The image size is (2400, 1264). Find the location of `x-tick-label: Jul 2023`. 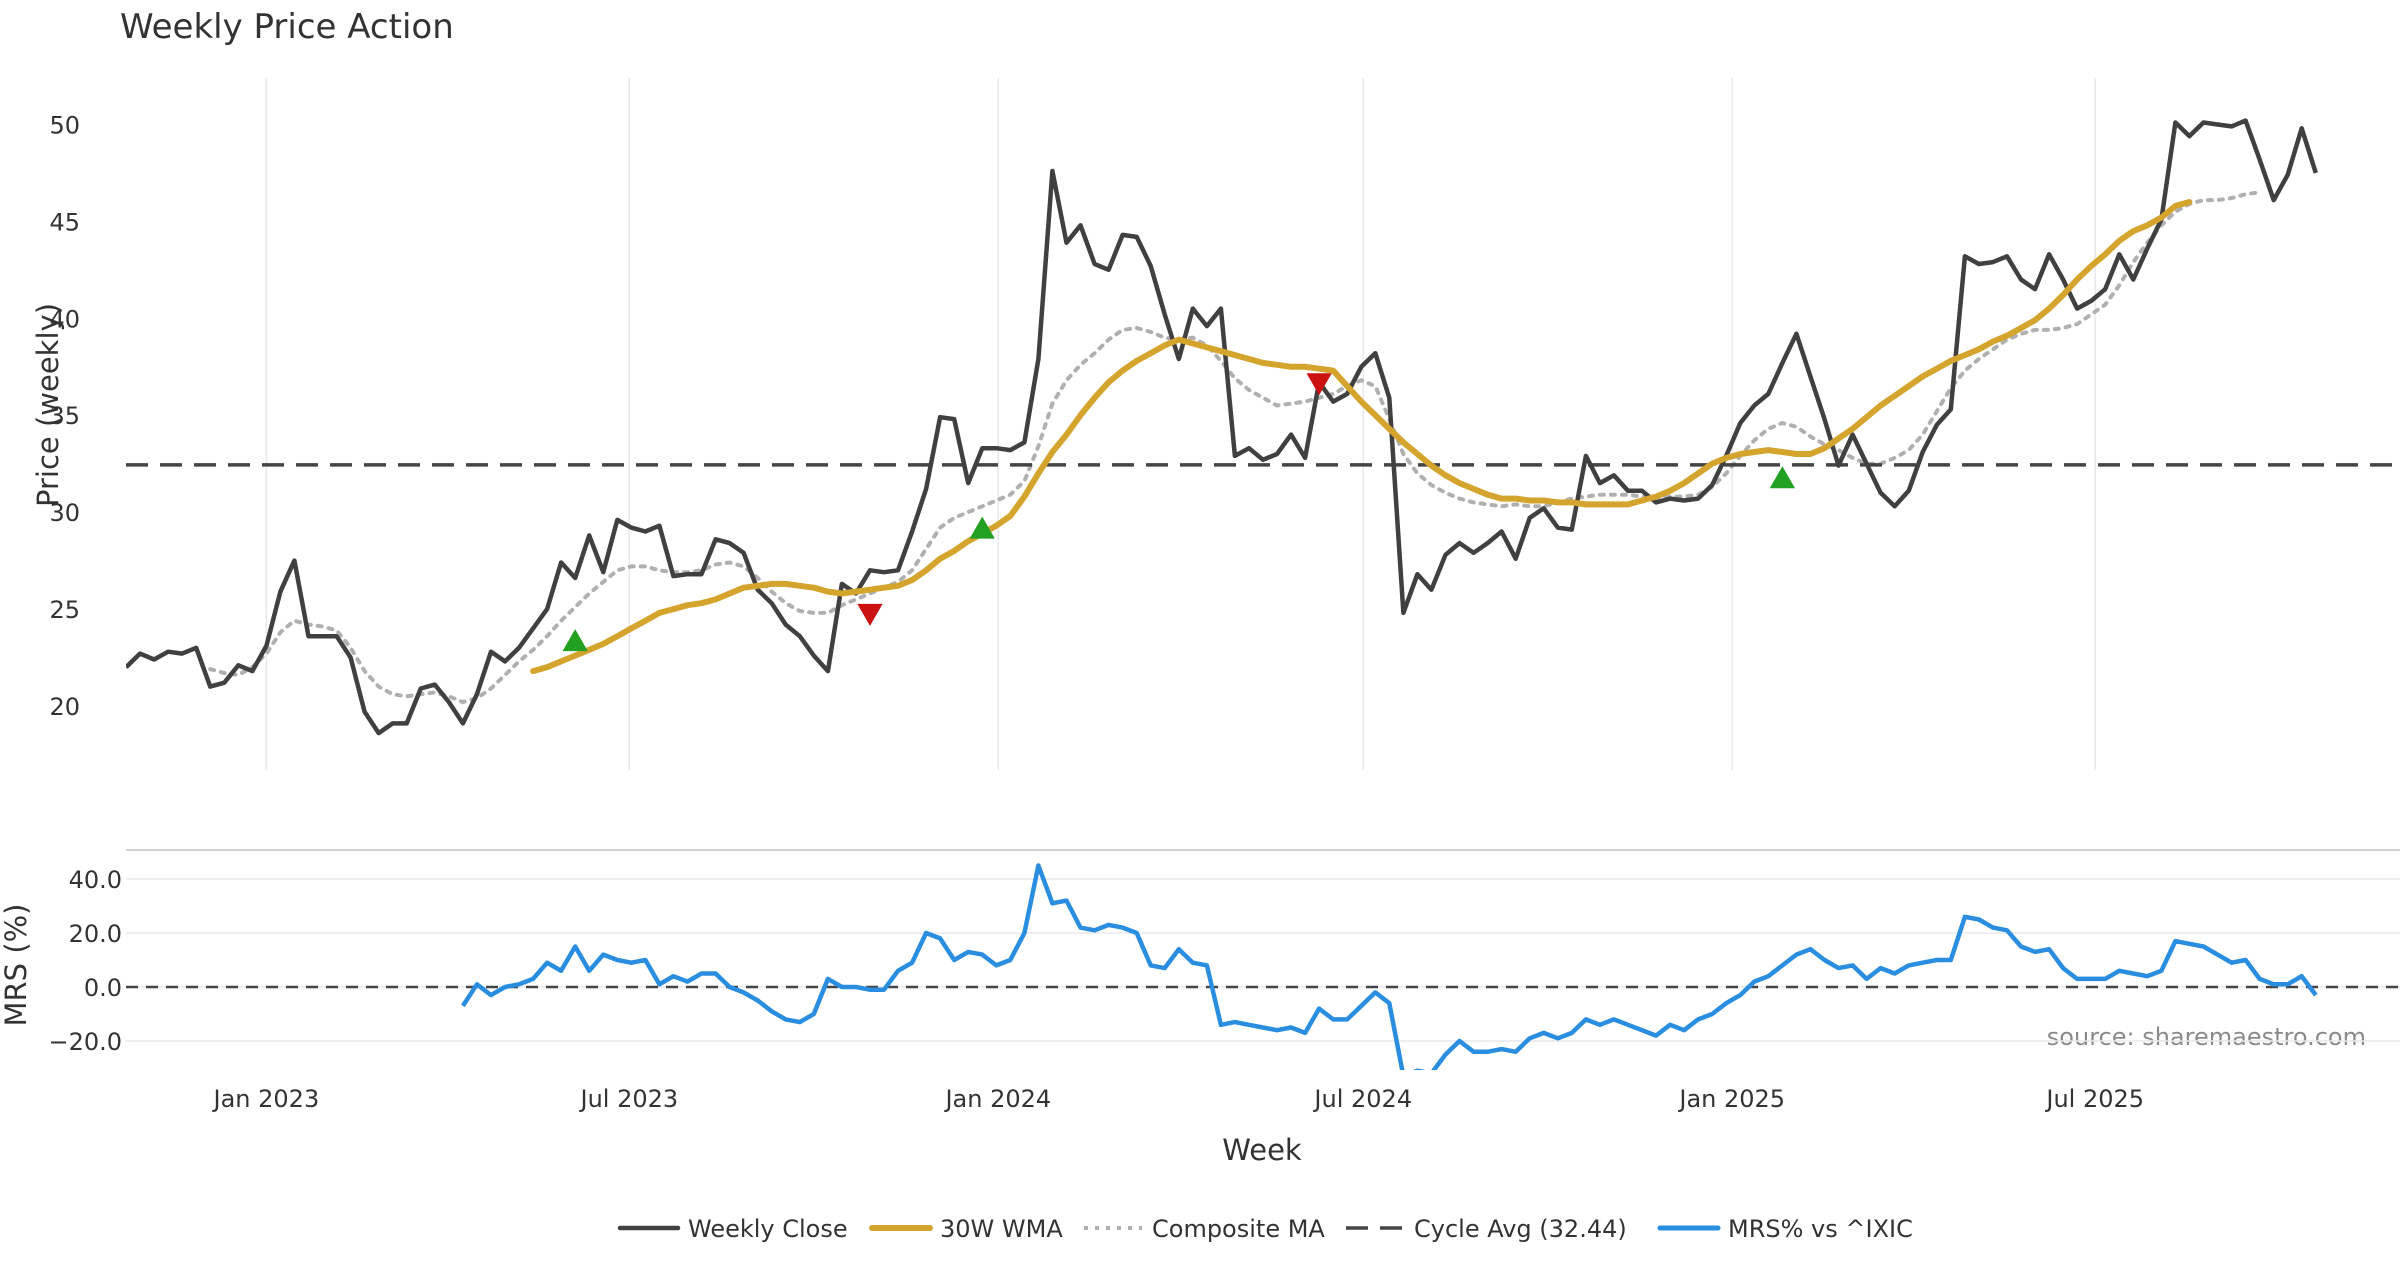

x-tick-label: Jul 2023 is located at coordinates (628, 1099).